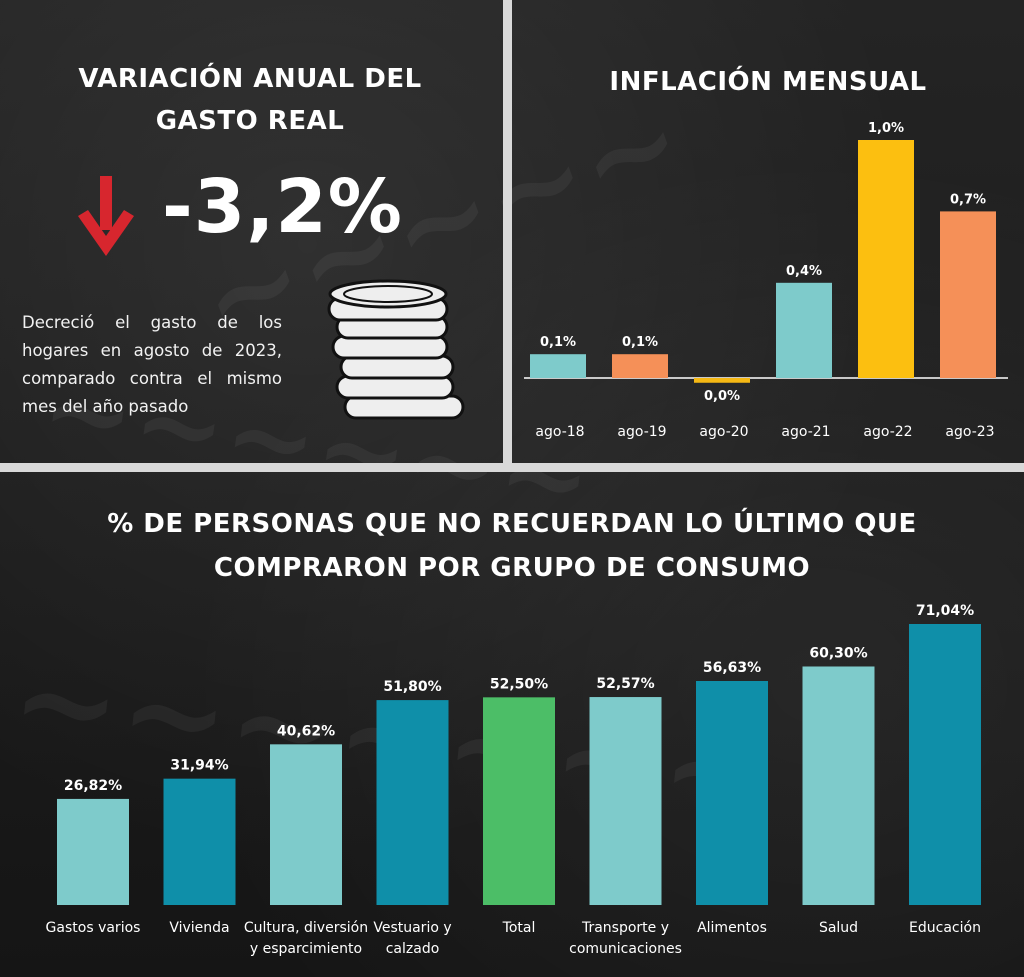 The height and width of the screenshot is (977, 1024). What do you see at coordinates (412, 687) in the screenshot?
I see `consumo-data-label: 51,80%` at bounding box center [412, 687].